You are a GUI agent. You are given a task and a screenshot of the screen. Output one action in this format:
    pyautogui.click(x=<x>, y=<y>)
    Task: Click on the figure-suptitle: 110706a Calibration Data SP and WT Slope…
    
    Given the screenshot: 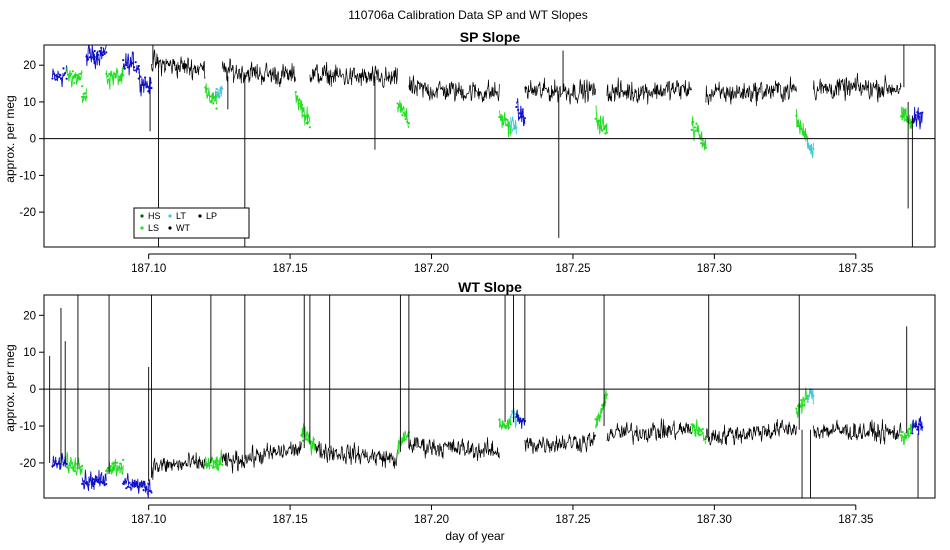 What is the action you would take?
    pyautogui.click(x=467, y=15)
    